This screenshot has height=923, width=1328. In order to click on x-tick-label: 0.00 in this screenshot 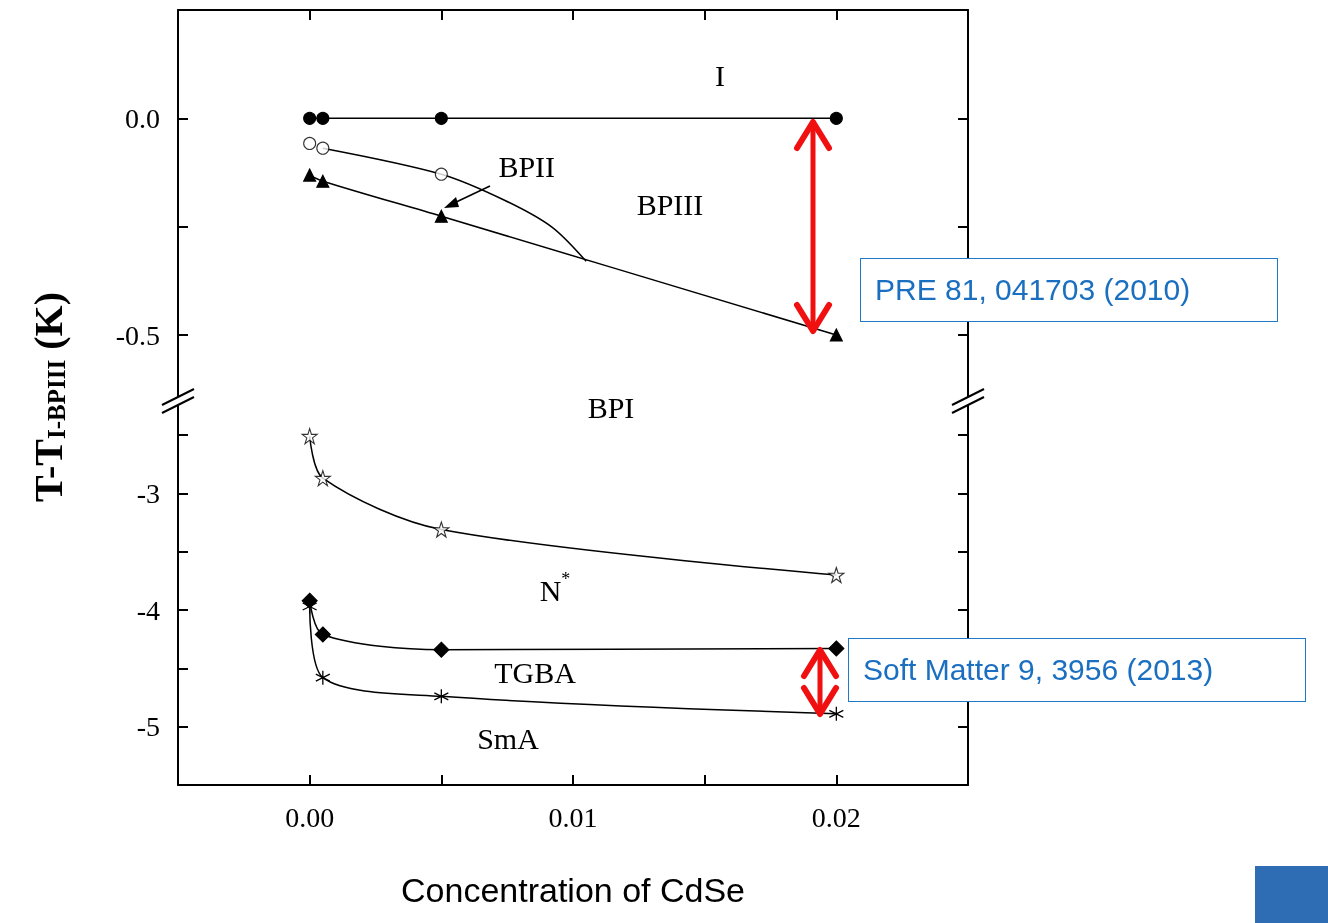, I will do `click(310, 817)`.